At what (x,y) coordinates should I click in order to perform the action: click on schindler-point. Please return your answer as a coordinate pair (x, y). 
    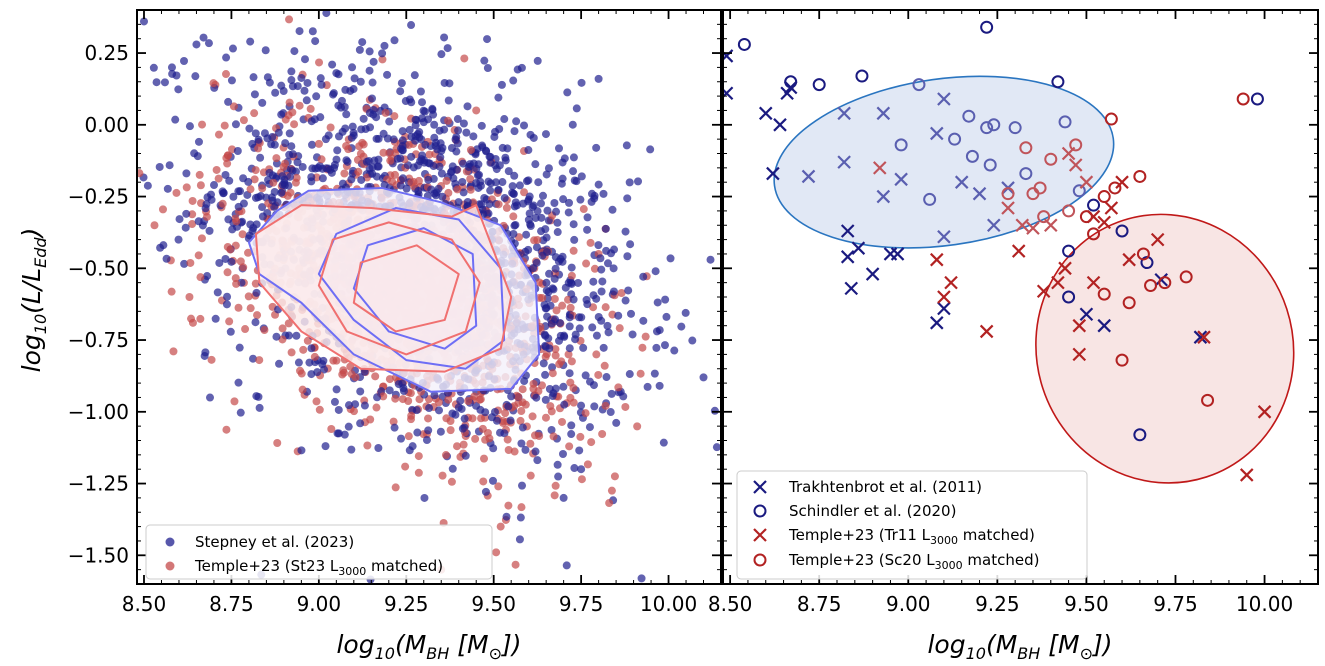
    Looking at the image, I should click on (987, 27).